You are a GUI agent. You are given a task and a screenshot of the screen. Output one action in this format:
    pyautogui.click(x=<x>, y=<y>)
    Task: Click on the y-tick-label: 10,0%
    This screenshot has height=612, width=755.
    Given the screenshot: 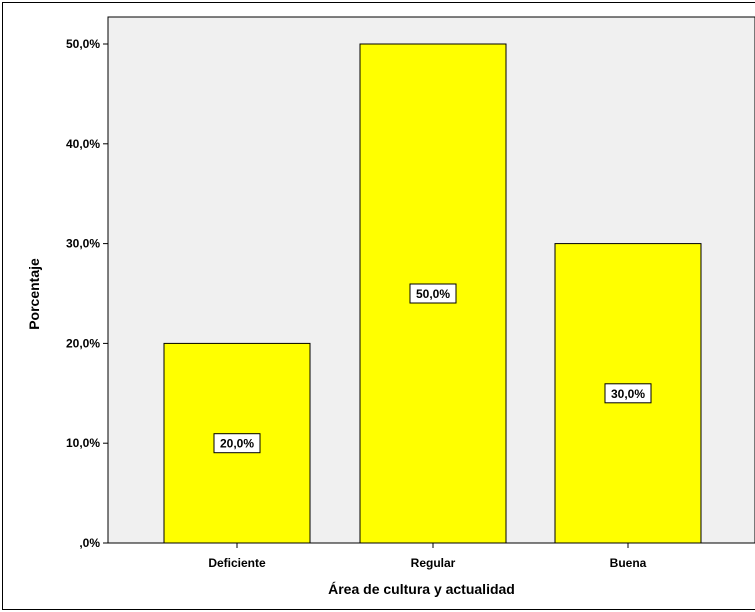 What is the action you would take?
    pyautogui.click(x=83, y=443)
    